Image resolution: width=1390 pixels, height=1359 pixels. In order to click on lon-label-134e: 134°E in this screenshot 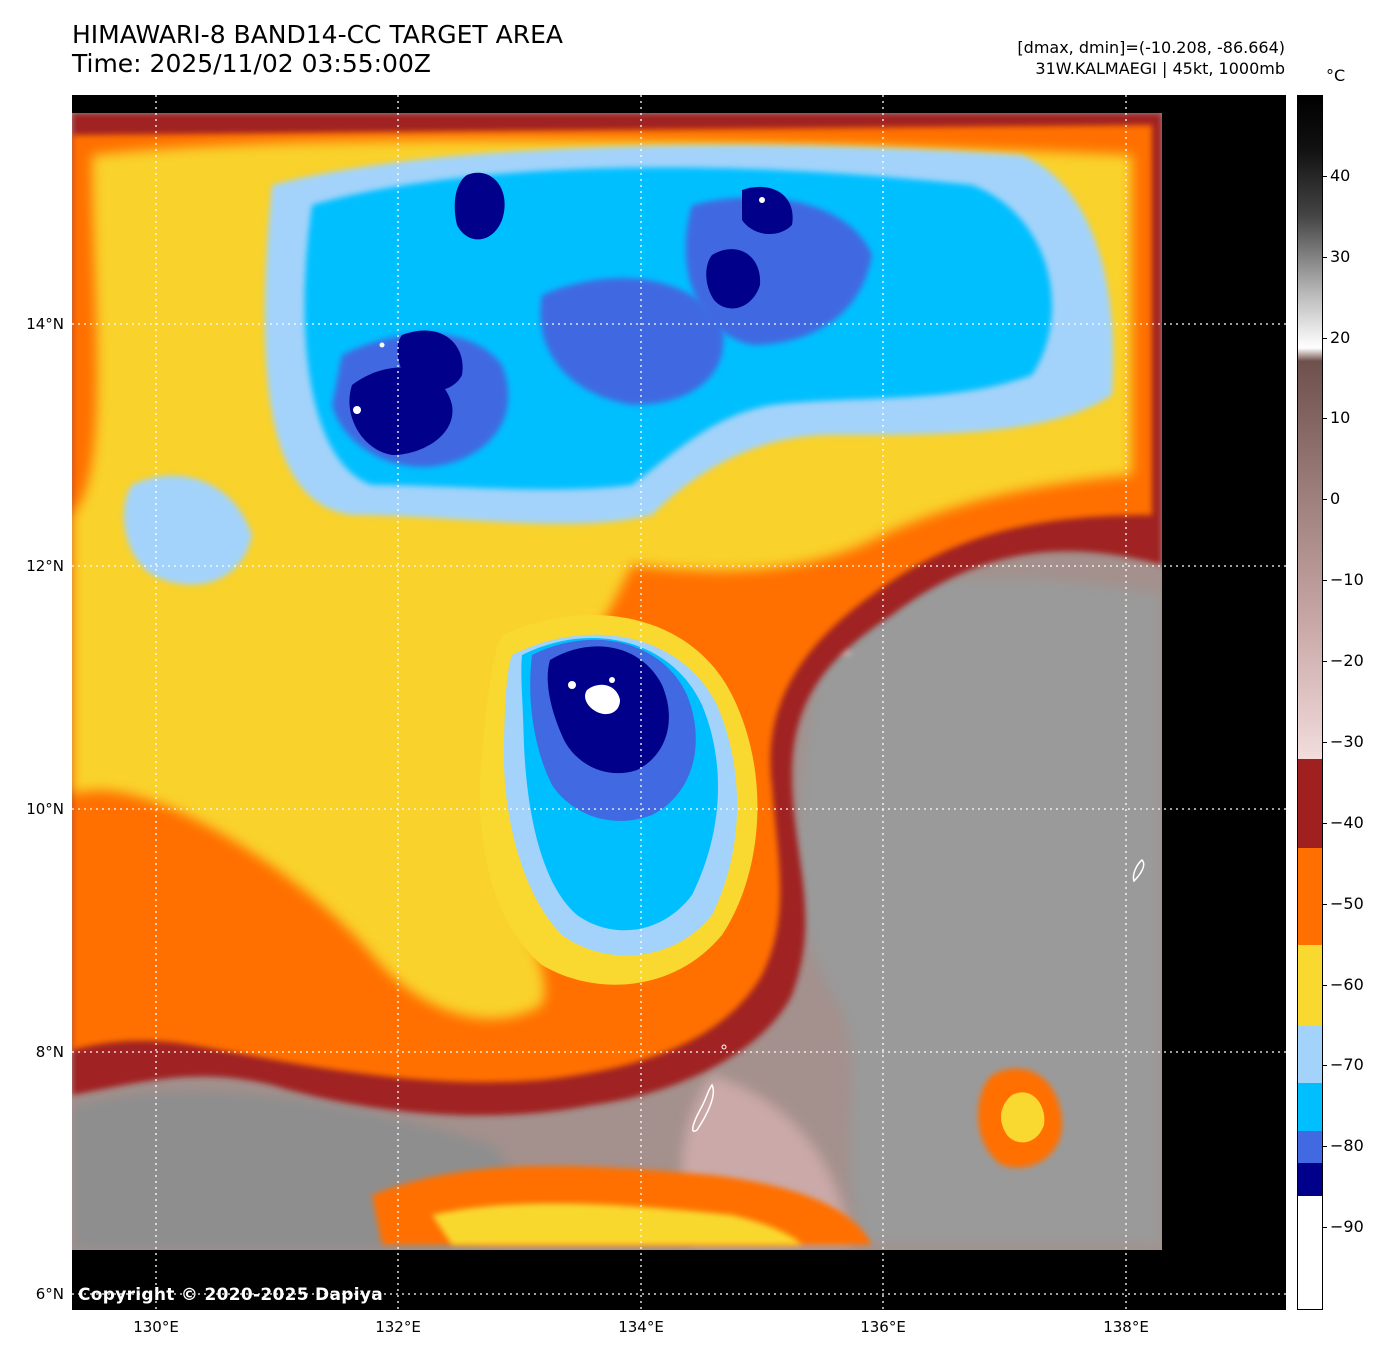, I will do `click(641, 1327)`.